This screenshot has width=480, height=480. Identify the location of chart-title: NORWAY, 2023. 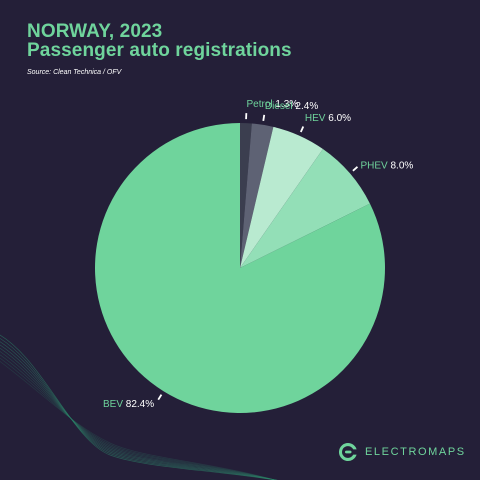
(95, 31).